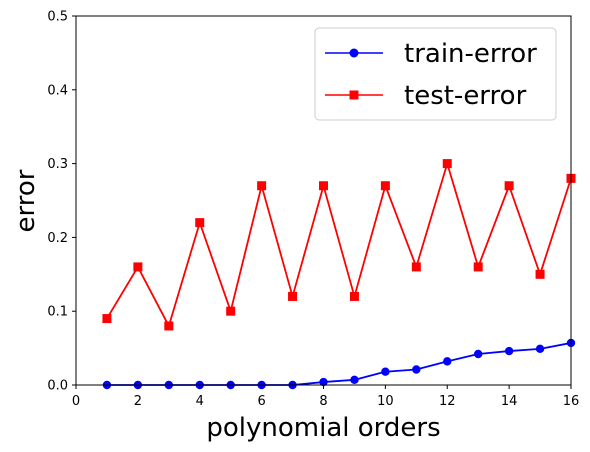 The width and height of the screenshot is (590, 452). What do you see at coordinates (57, 386) in the screenshot?
I see `y-tick-label: 0.0` at bounding box center [57, 386].